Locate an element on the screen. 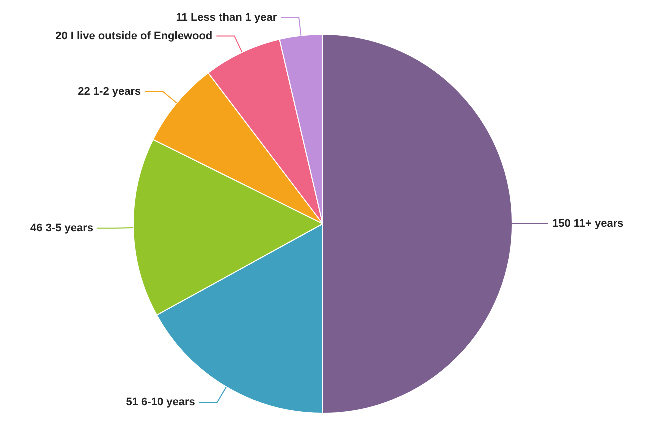 This screenshot has height=426, width=648. slice-label: 6-10 years is located at coordinates (169, 402).